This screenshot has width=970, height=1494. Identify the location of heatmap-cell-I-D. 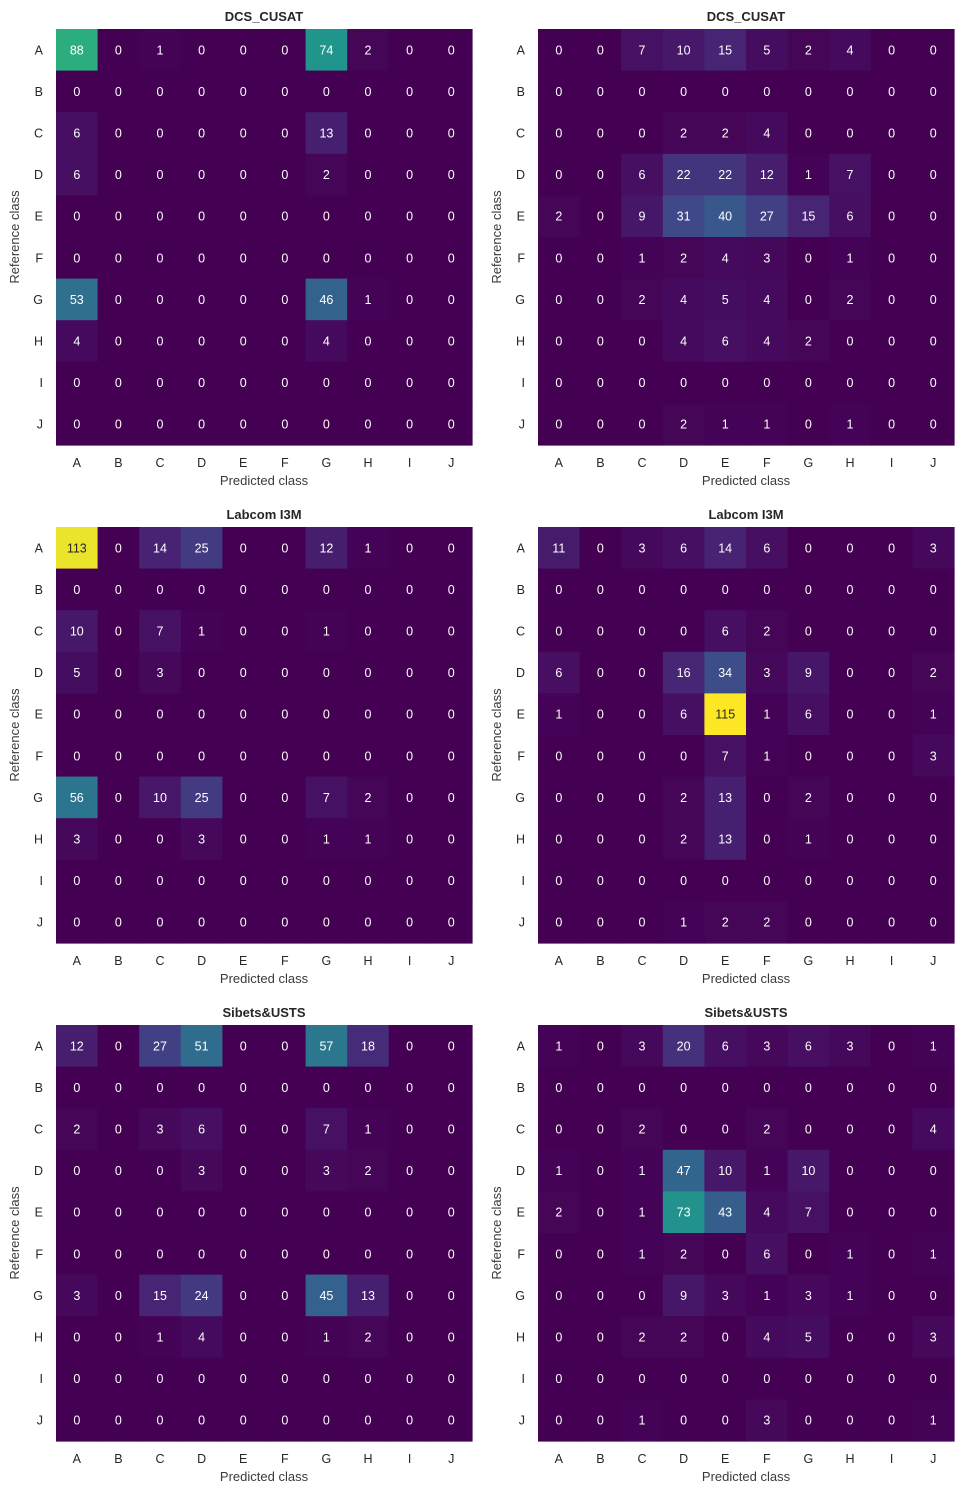
(683, 1378).